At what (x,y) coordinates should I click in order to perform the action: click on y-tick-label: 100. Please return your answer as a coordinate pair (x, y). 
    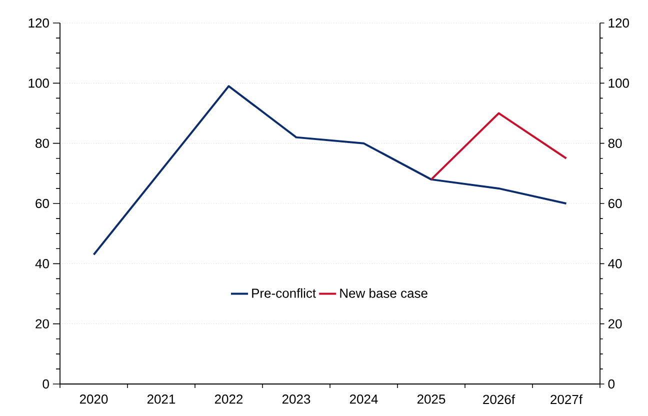
    Looking at the image, I should click on (38, 83).